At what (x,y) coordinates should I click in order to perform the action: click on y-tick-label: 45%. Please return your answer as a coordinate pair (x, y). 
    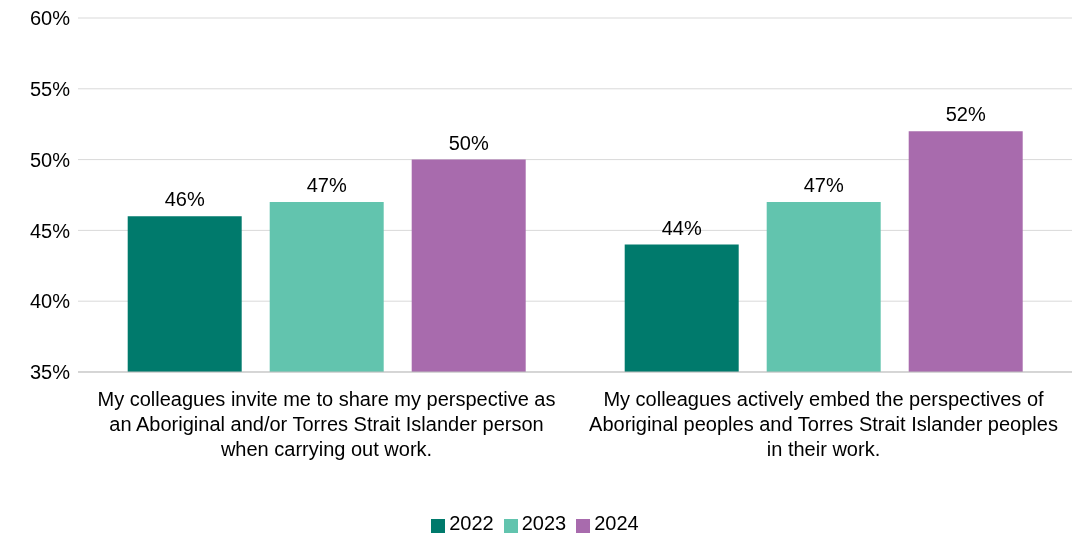
    Looking at the image, I should click on (50, 230).